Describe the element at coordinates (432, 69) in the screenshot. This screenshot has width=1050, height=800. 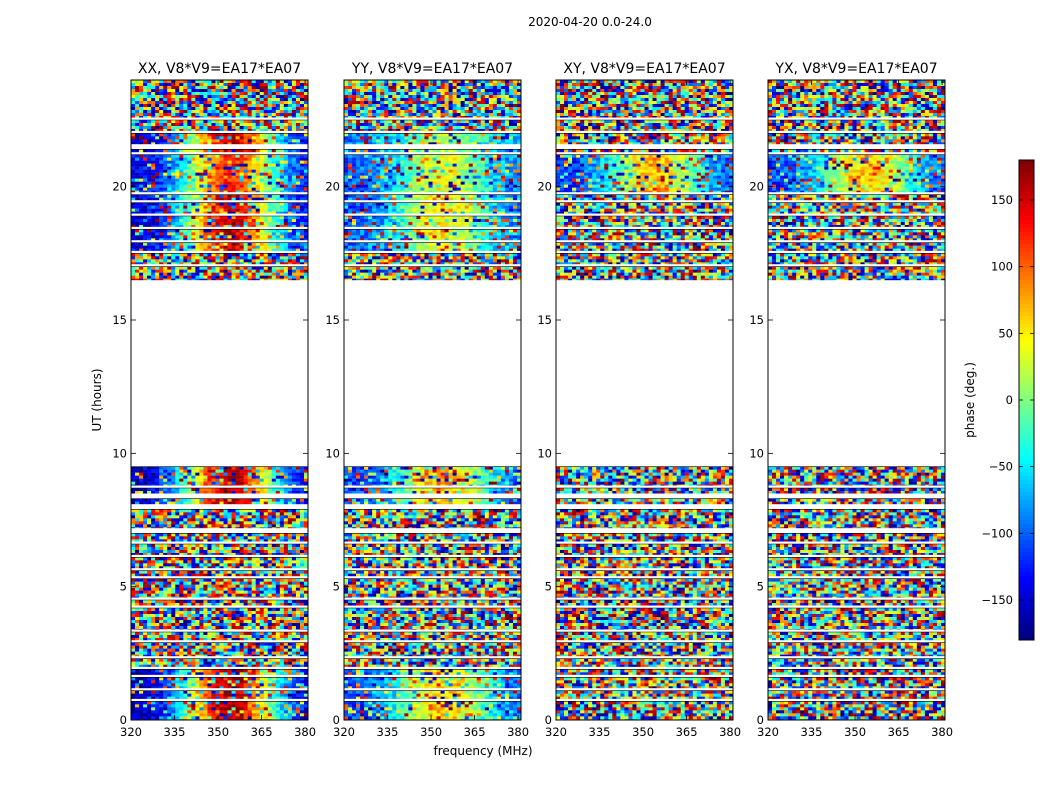
I see `panel-title: YY, V8*V9=EA17*EA07` at that location.